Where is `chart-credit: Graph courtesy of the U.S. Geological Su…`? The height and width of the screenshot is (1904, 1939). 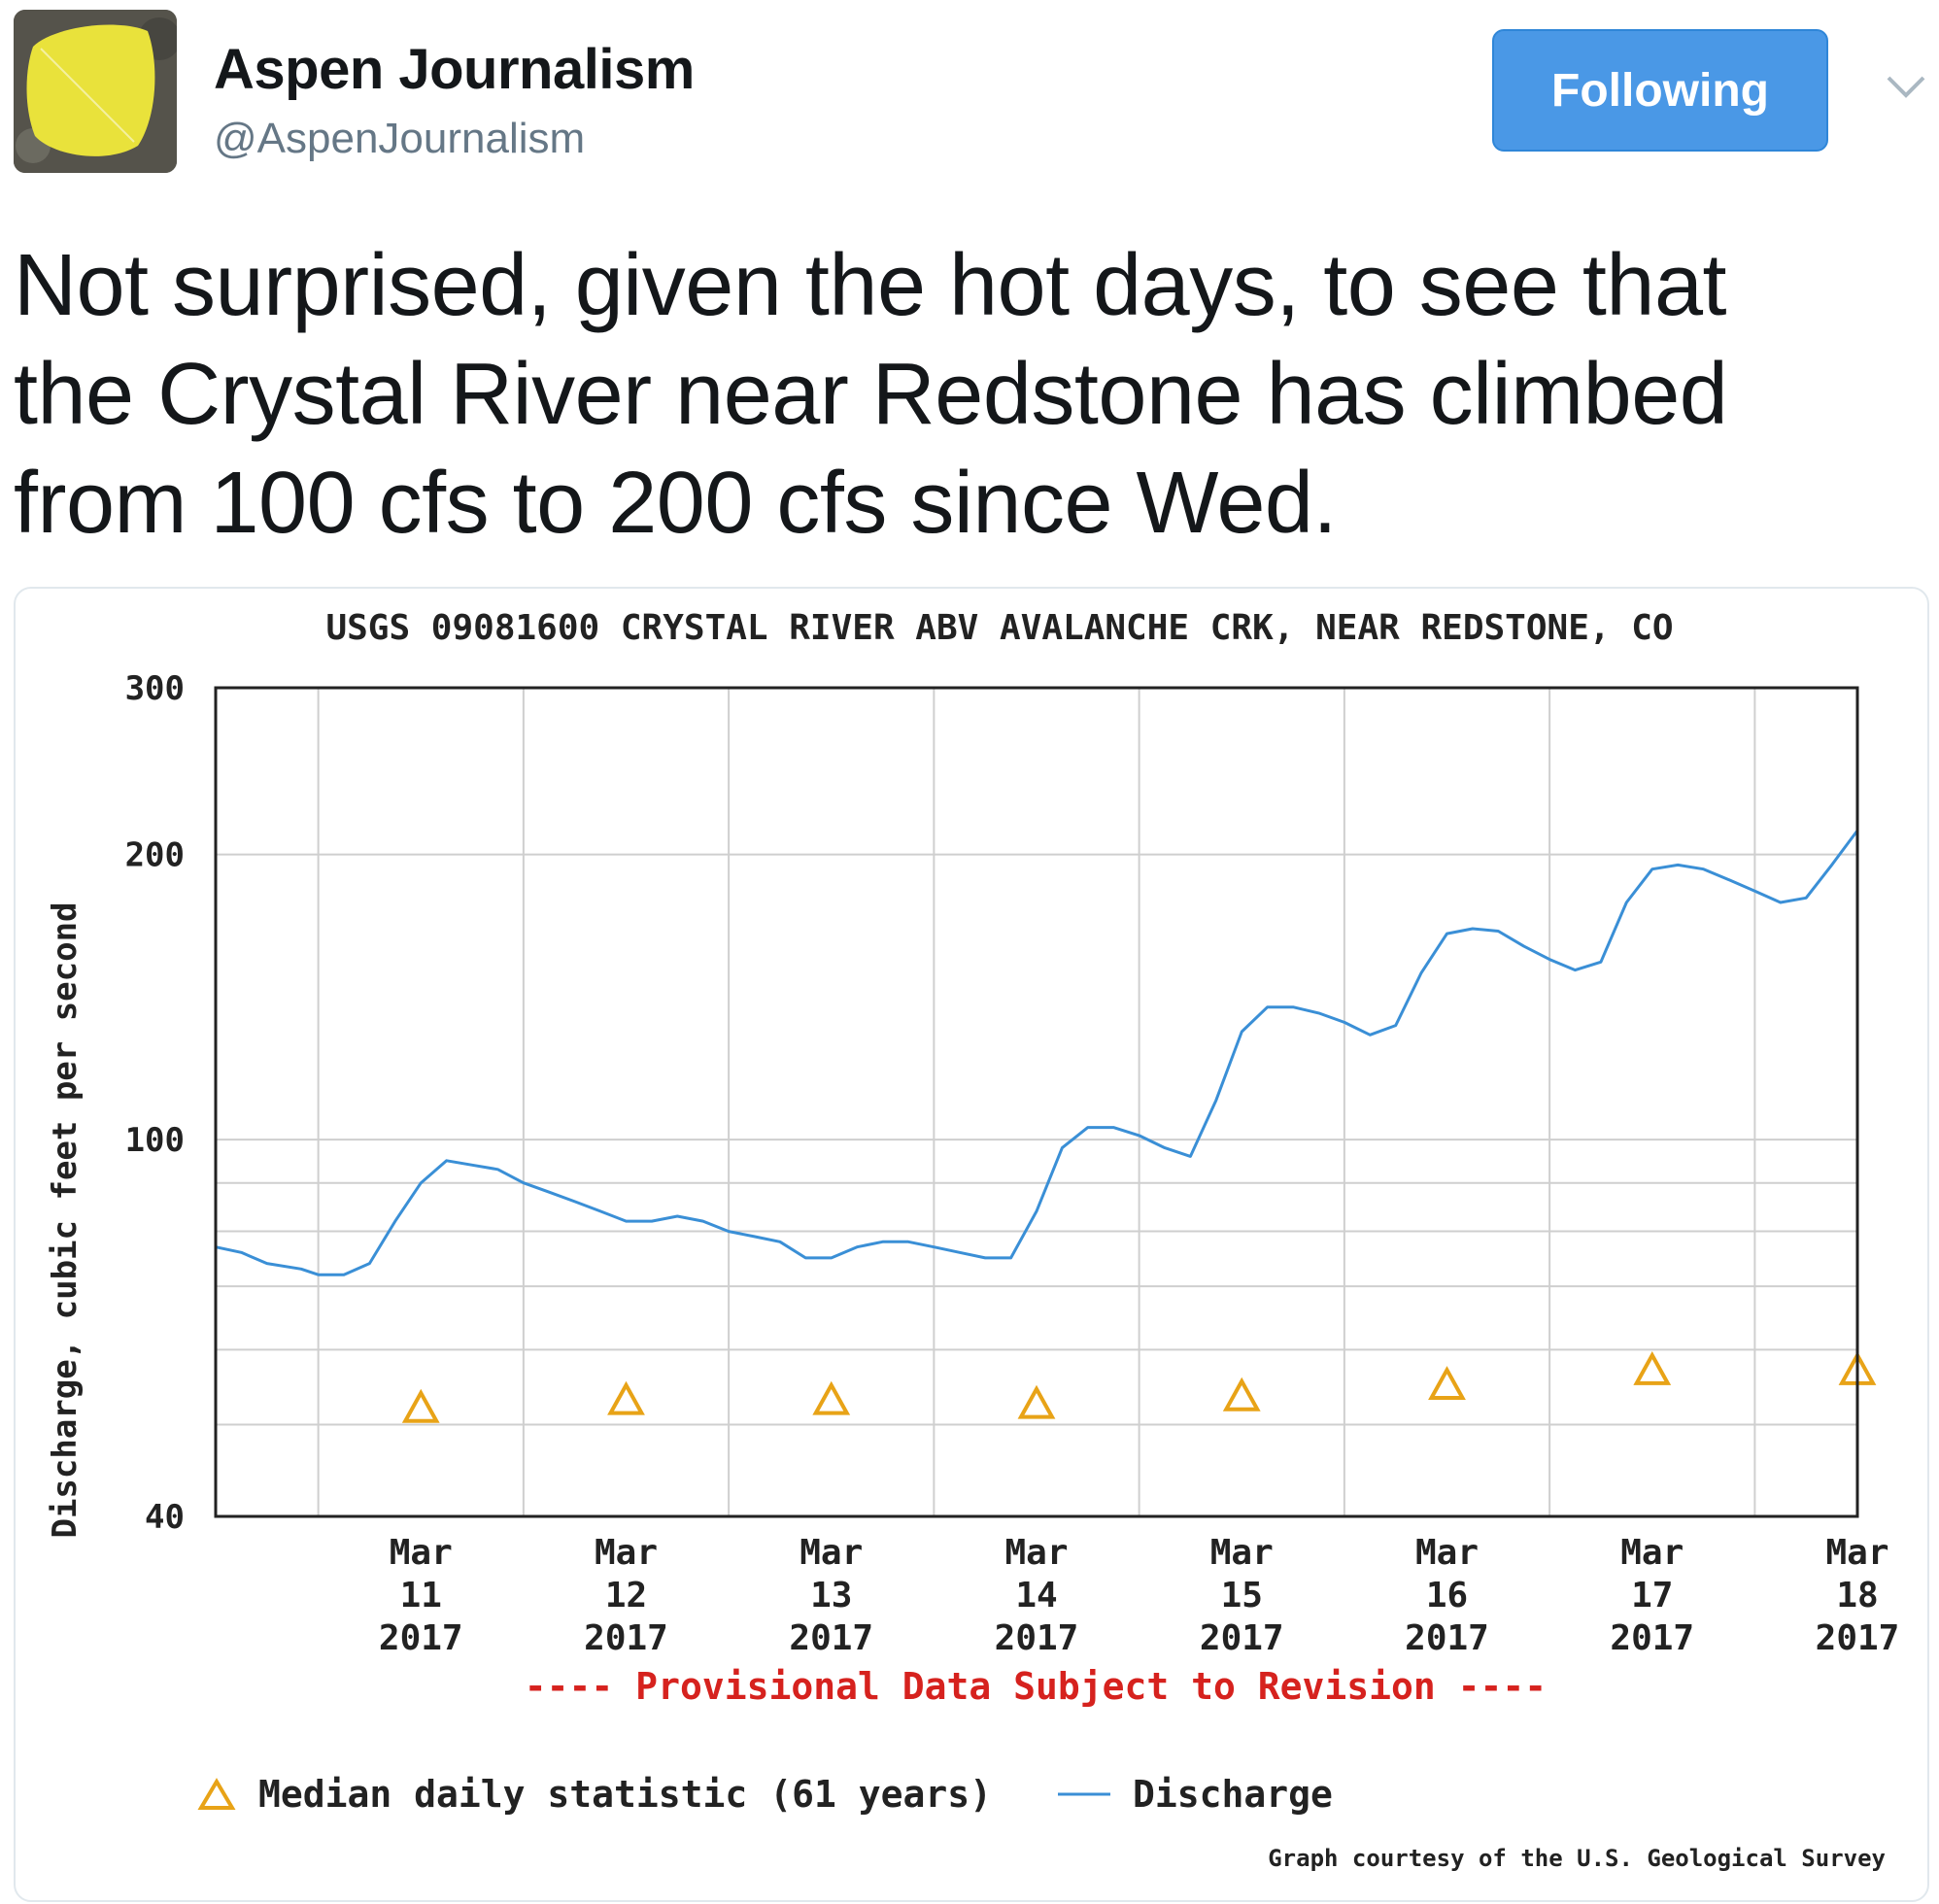
chart-credit: Graph courtesy of the U.S. Geological Su… is located at coordinates (1577, 1858).